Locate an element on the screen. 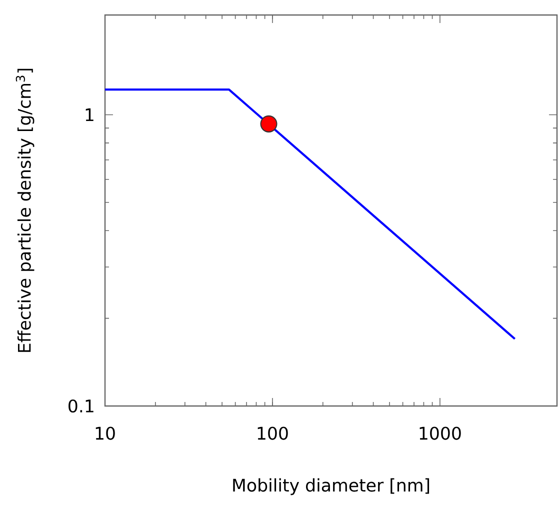 The image size is (559, 505). y-tick-label: 0.1 is located at coordinates (81, 406).